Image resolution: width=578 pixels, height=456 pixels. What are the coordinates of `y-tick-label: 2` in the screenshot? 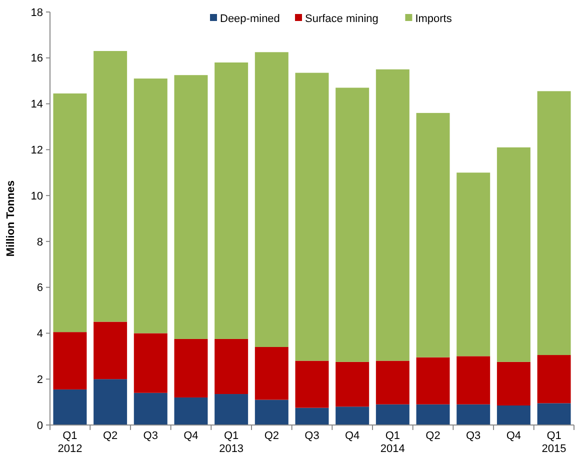 It's located at (39, 380).